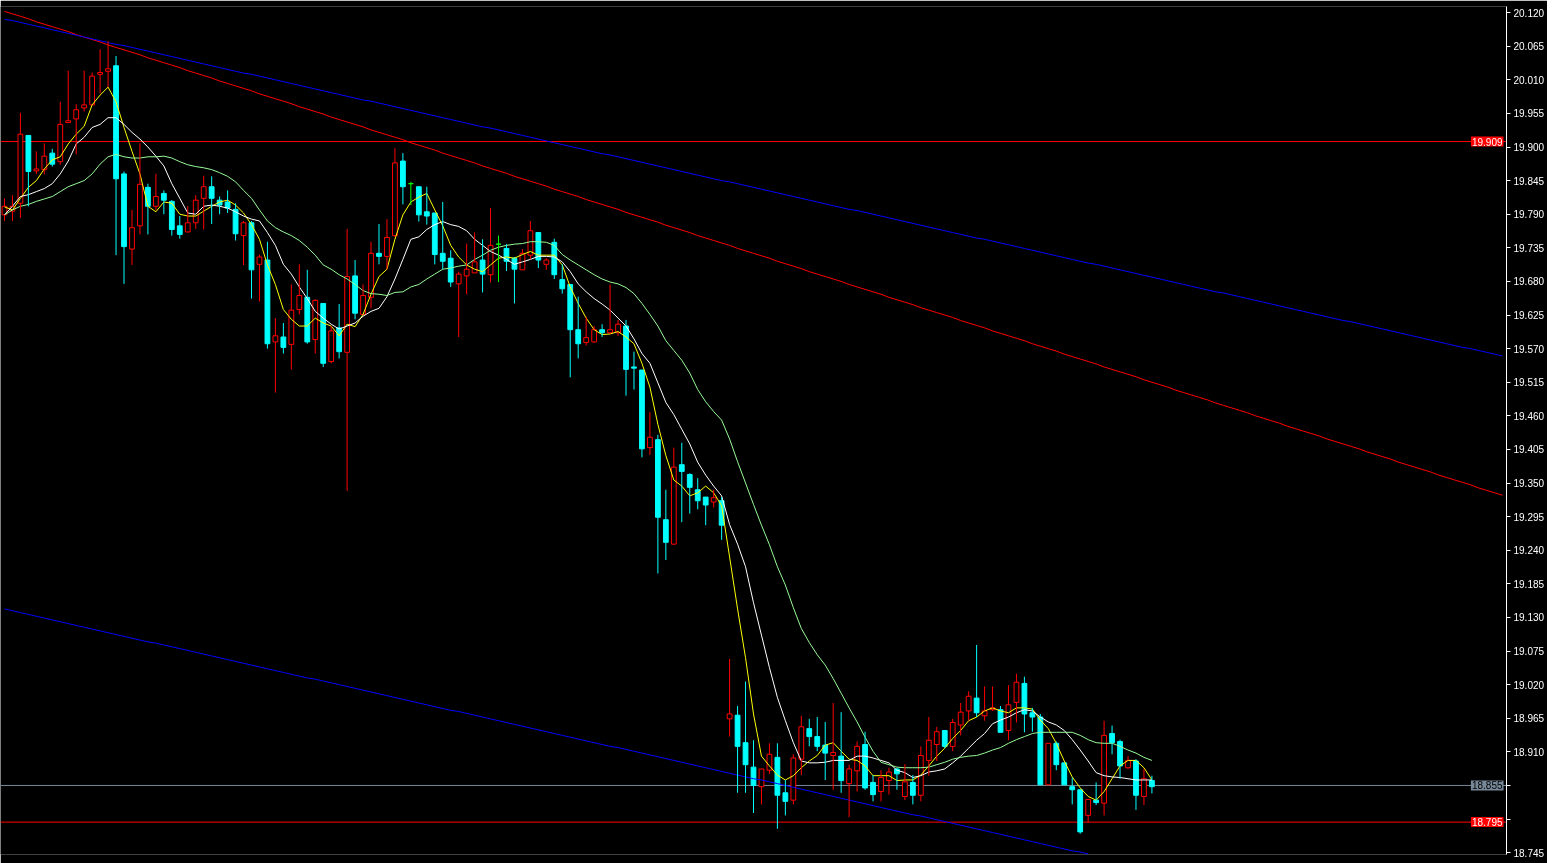  What do you see at coordinates (1529, 114) in the screenshot?
I see `y-tick-label: 19.955` at bounding box center [1529, 114].